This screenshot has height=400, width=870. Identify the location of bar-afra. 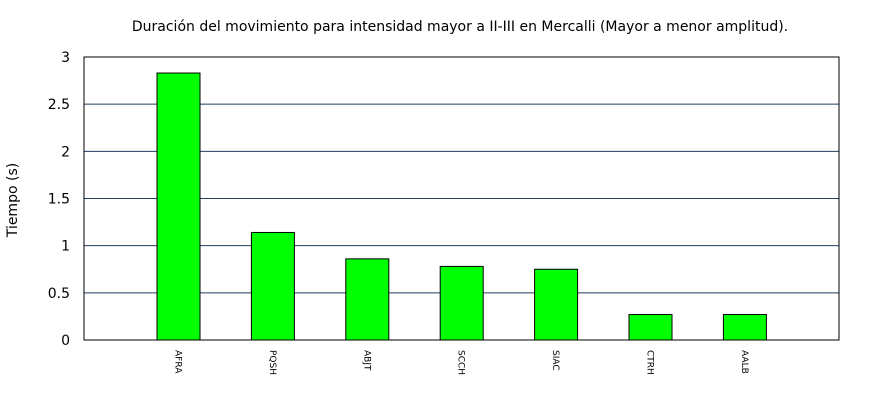
(178, 206).